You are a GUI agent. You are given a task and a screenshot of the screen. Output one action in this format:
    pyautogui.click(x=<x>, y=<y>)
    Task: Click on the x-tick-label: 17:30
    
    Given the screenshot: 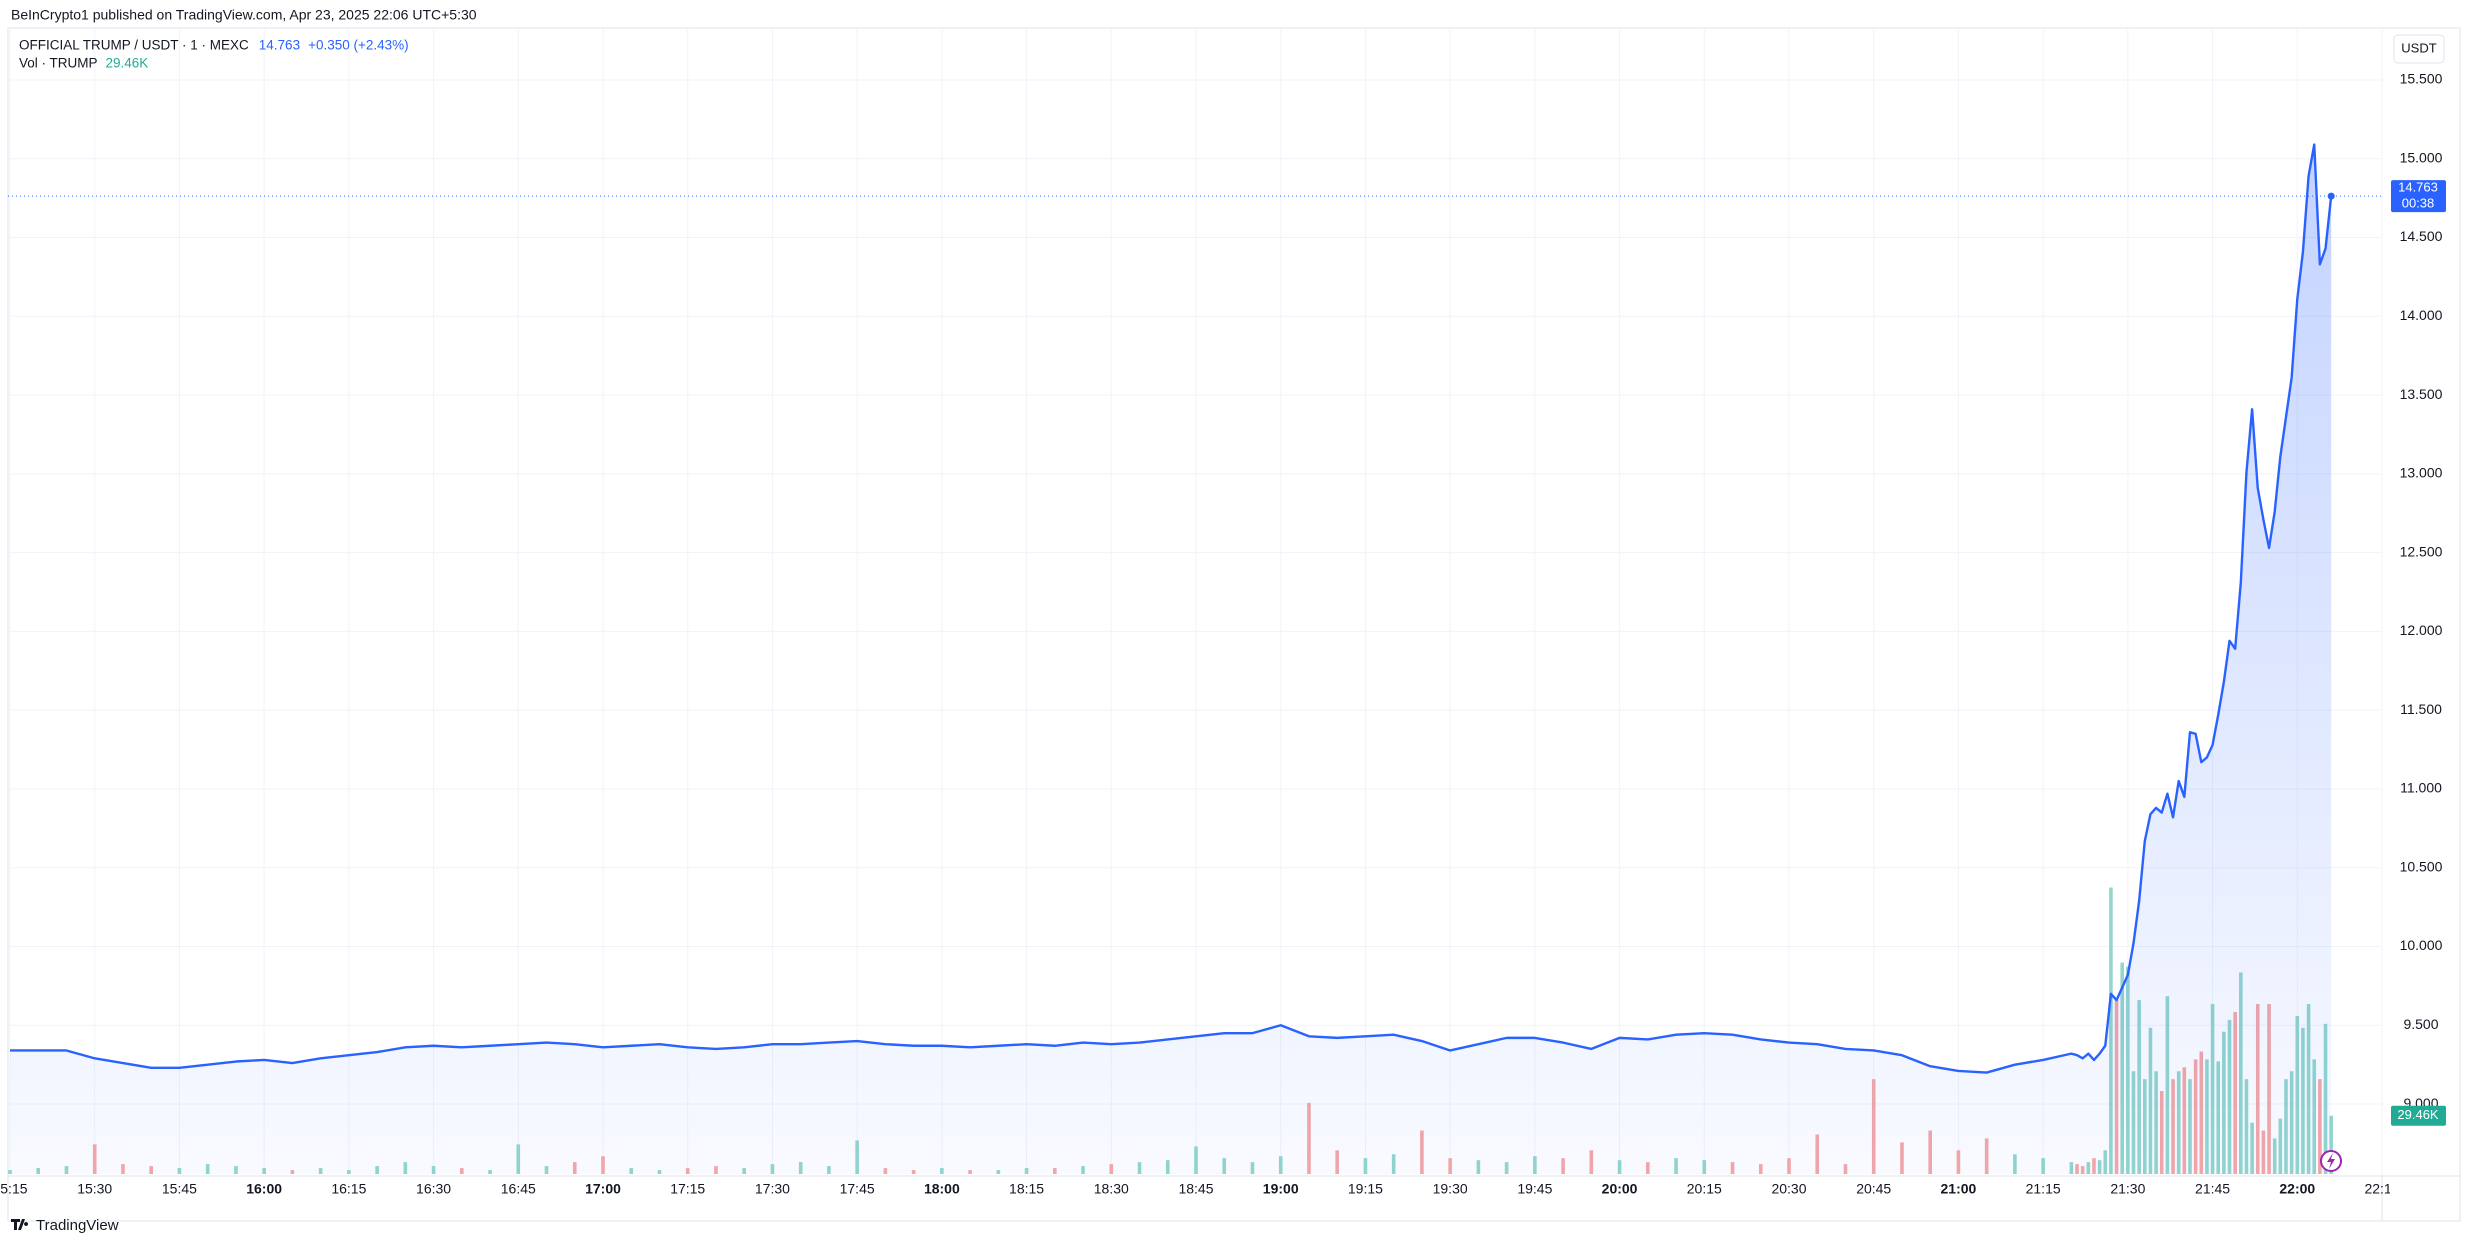 What is the action you would take?
    pyautogui.click(x=772, y=1189)
    